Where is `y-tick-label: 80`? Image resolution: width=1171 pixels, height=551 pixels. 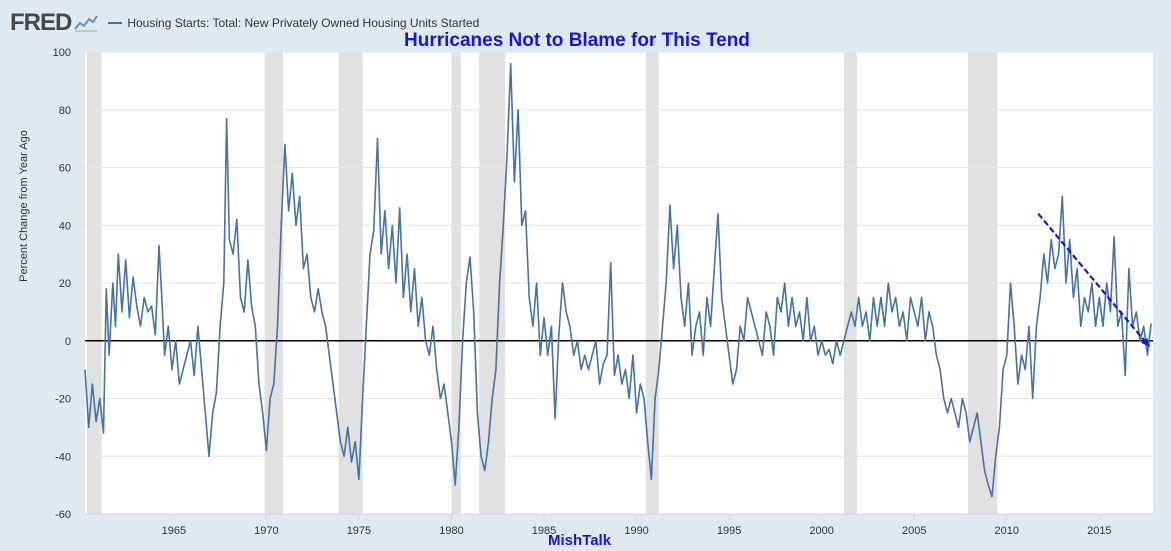
y-tick-label: 80 is located at coordinates (65, 111).